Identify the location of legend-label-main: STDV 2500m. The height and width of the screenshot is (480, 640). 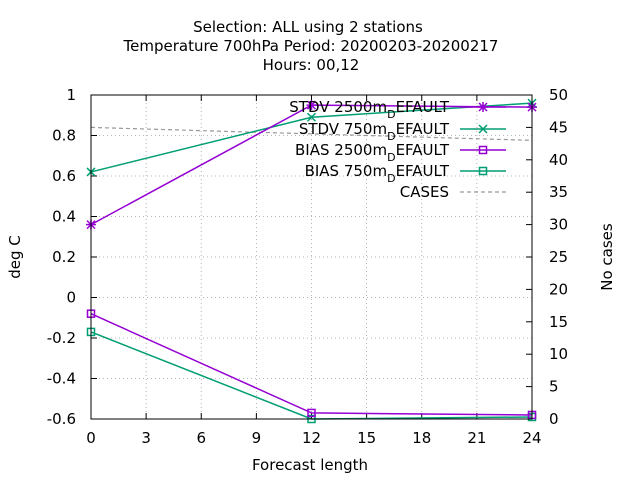
(338, 107).